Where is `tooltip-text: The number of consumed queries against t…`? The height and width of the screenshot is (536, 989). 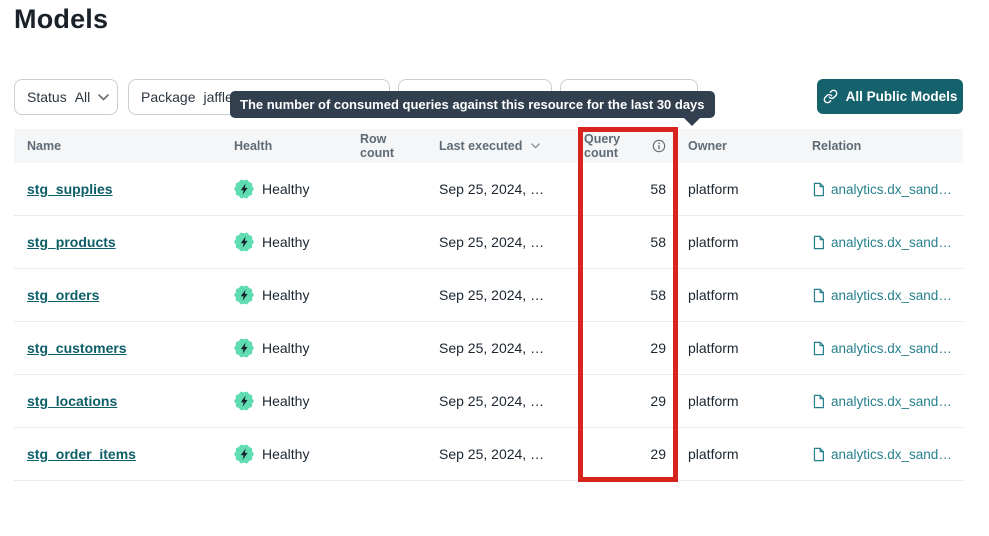
tooltip-text: The number of consumed queries against t… is located at coordinates (472, 104).